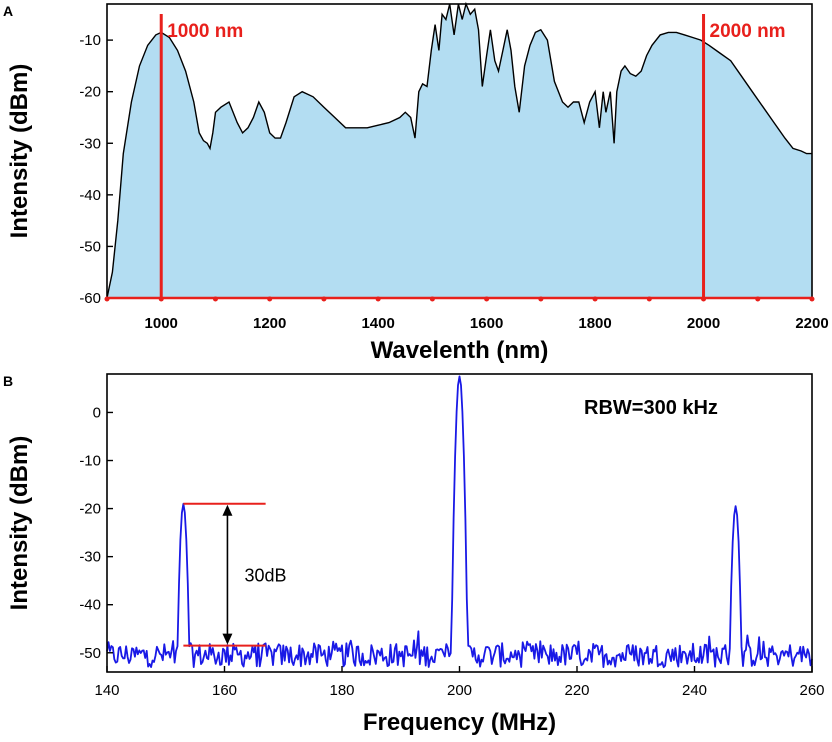  Describe the element at coordinates (576, 690) in the screenshot. I see `x-tick-label-b: 220` at that location.